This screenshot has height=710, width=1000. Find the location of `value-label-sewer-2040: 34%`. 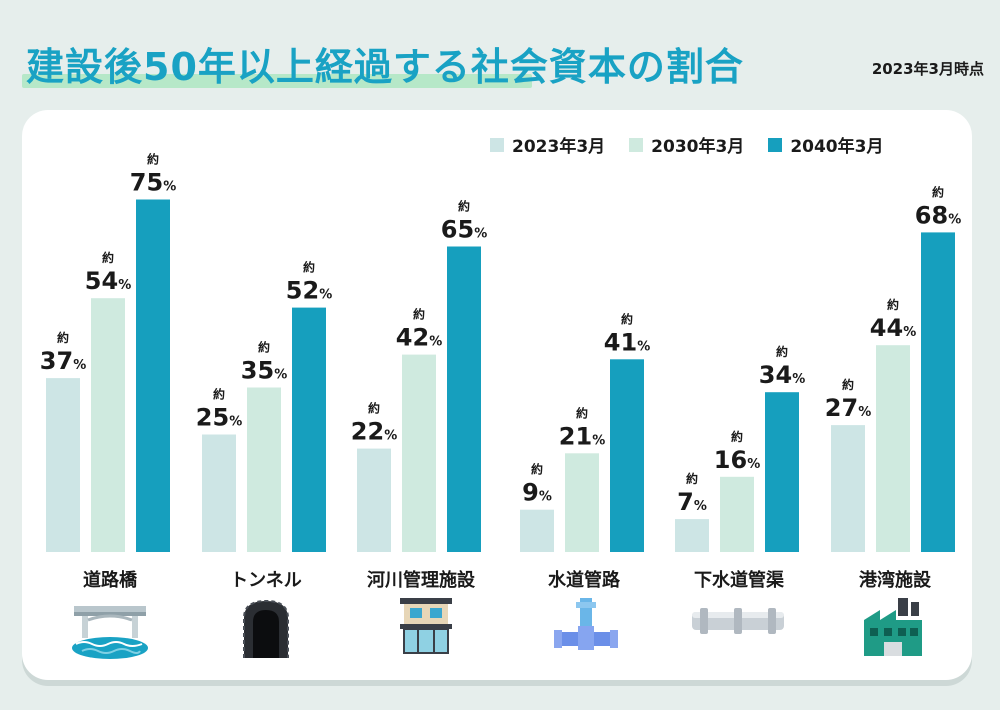

value-label-sewer-2040: 34% is located at coordinates (782, 375).